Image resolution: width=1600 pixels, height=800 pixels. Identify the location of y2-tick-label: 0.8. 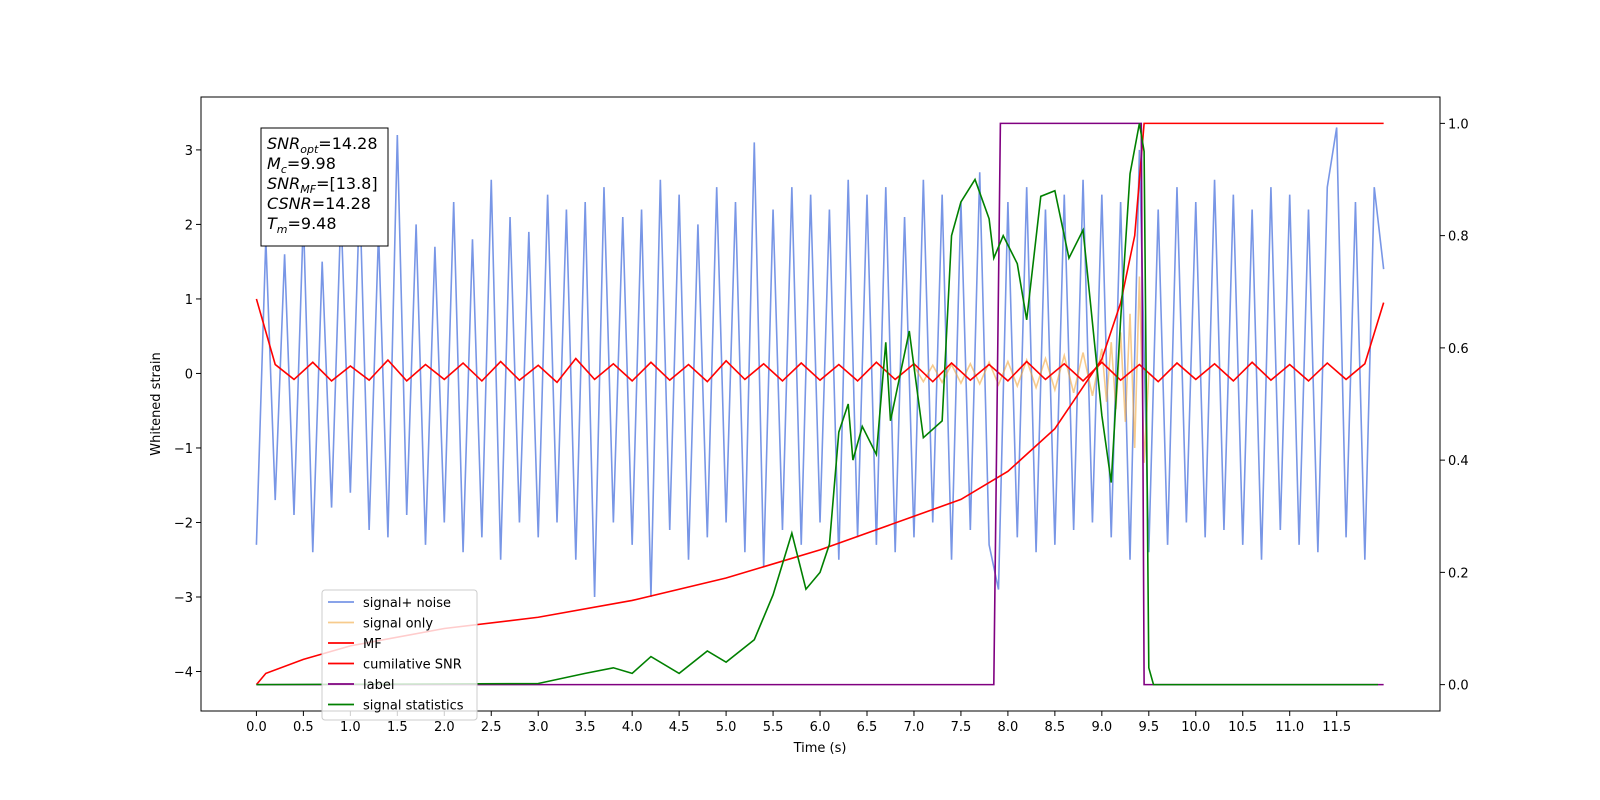
(1458, 237).